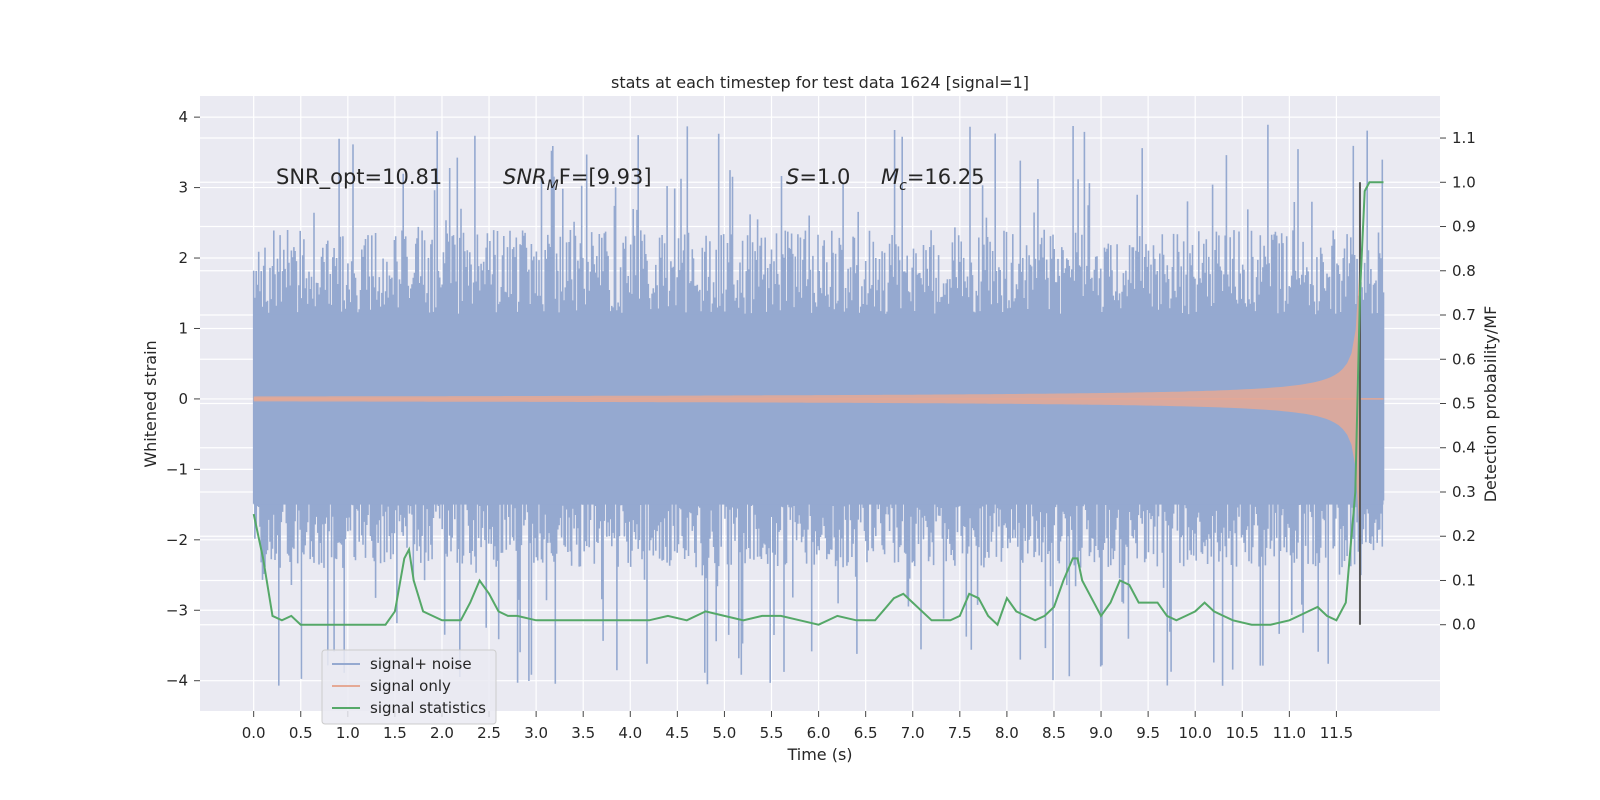 This screenshot has height=800, width=1600. What do you see at coordinates (183, 328) in the screenshot?
I see `y-tick-label: 1` at bounding box center [183, 328].